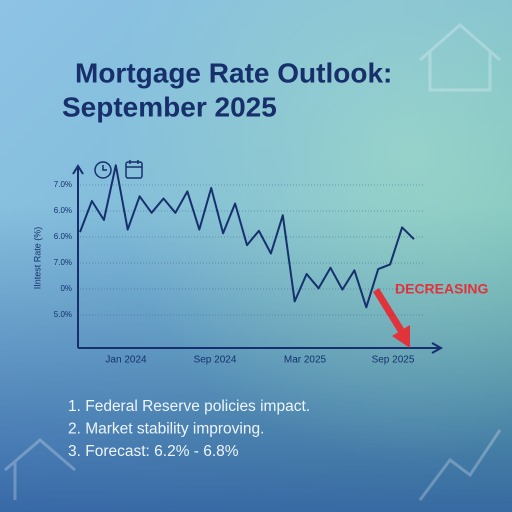 The height and width of the screenshot is (512, 512). Describe the element at coordinates (169, 106) in the screenshot. I see `title: September 2025` at that location.